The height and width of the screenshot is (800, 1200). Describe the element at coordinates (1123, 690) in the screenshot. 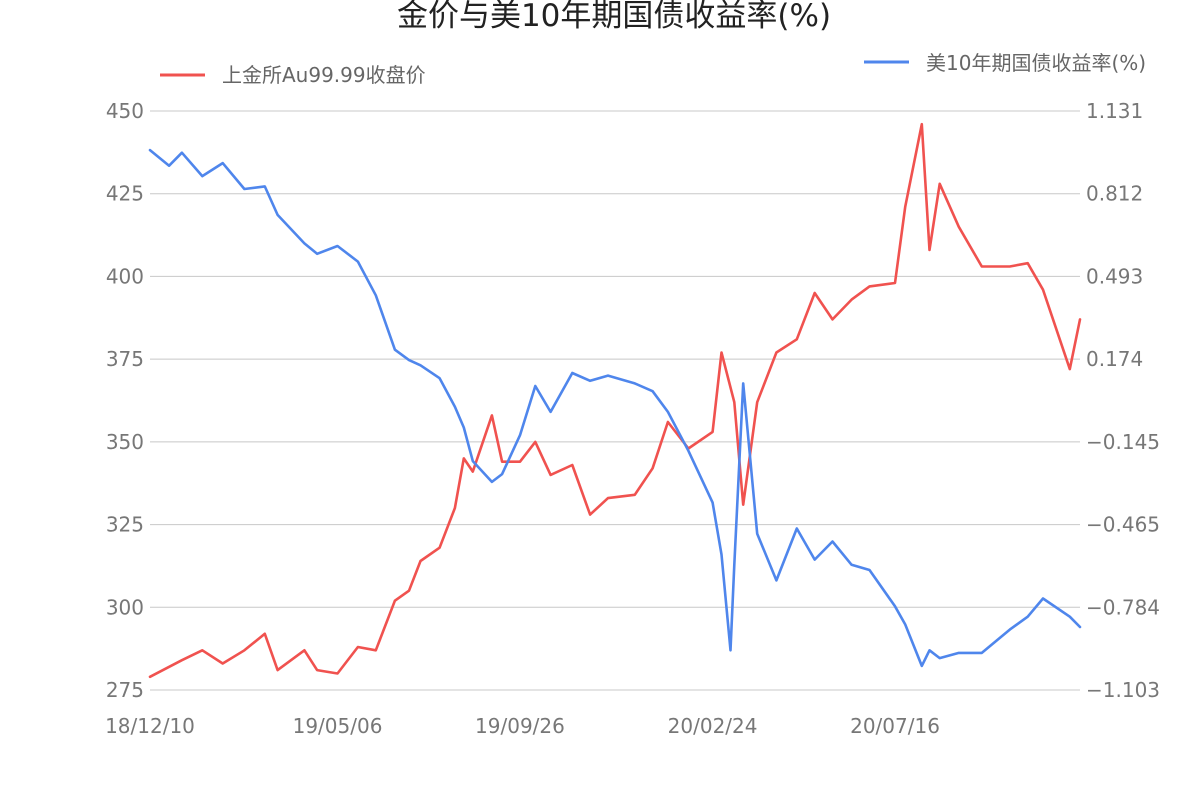

I see `right-tick-label: −1.103` at that location.